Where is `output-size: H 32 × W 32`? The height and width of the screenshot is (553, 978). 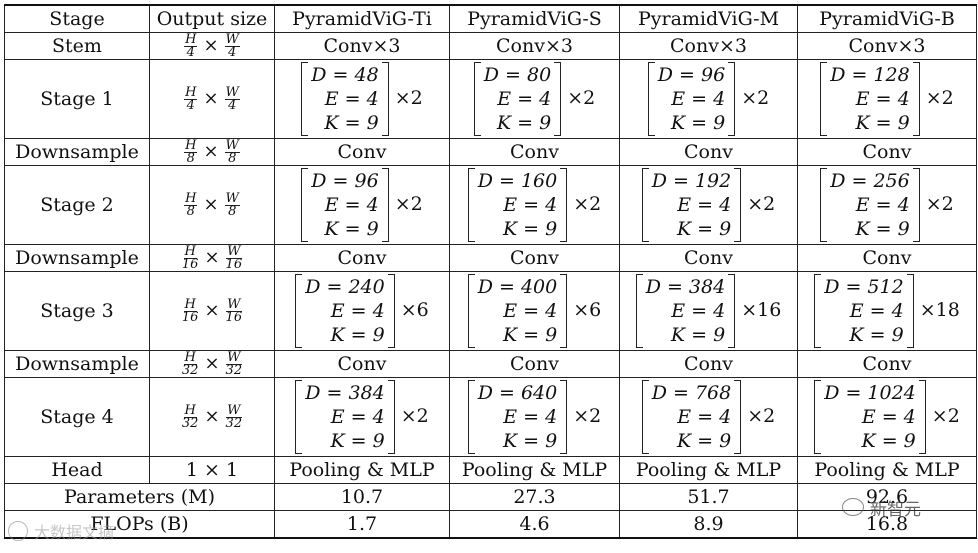 output-size: H 32 × W 32 is located at coordinates (212, 417).